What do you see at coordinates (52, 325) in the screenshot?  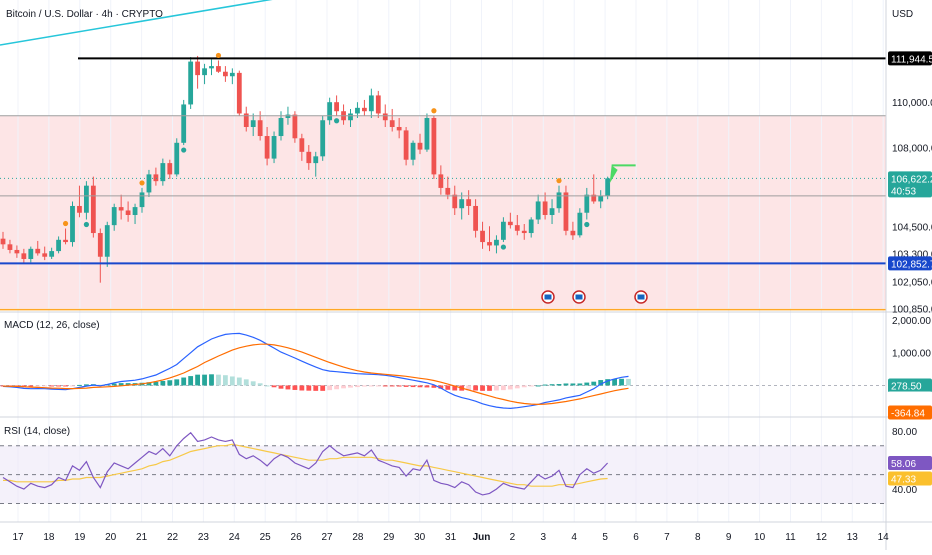 I see `macd-label: MACD (12, 26, close)` at bounding box center [52, 325].